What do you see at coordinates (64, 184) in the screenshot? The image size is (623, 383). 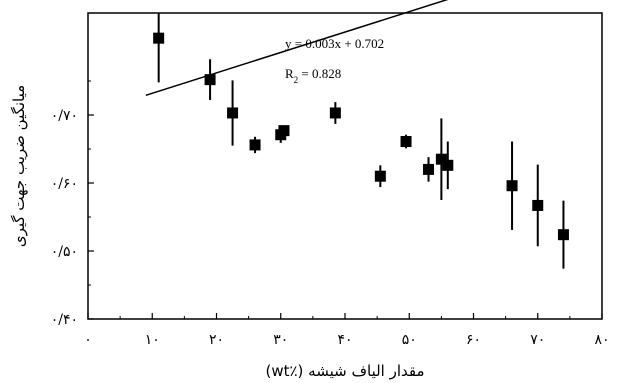 I see `y-tick-label: ۰/۶۰` at bounding box center [64, 184].